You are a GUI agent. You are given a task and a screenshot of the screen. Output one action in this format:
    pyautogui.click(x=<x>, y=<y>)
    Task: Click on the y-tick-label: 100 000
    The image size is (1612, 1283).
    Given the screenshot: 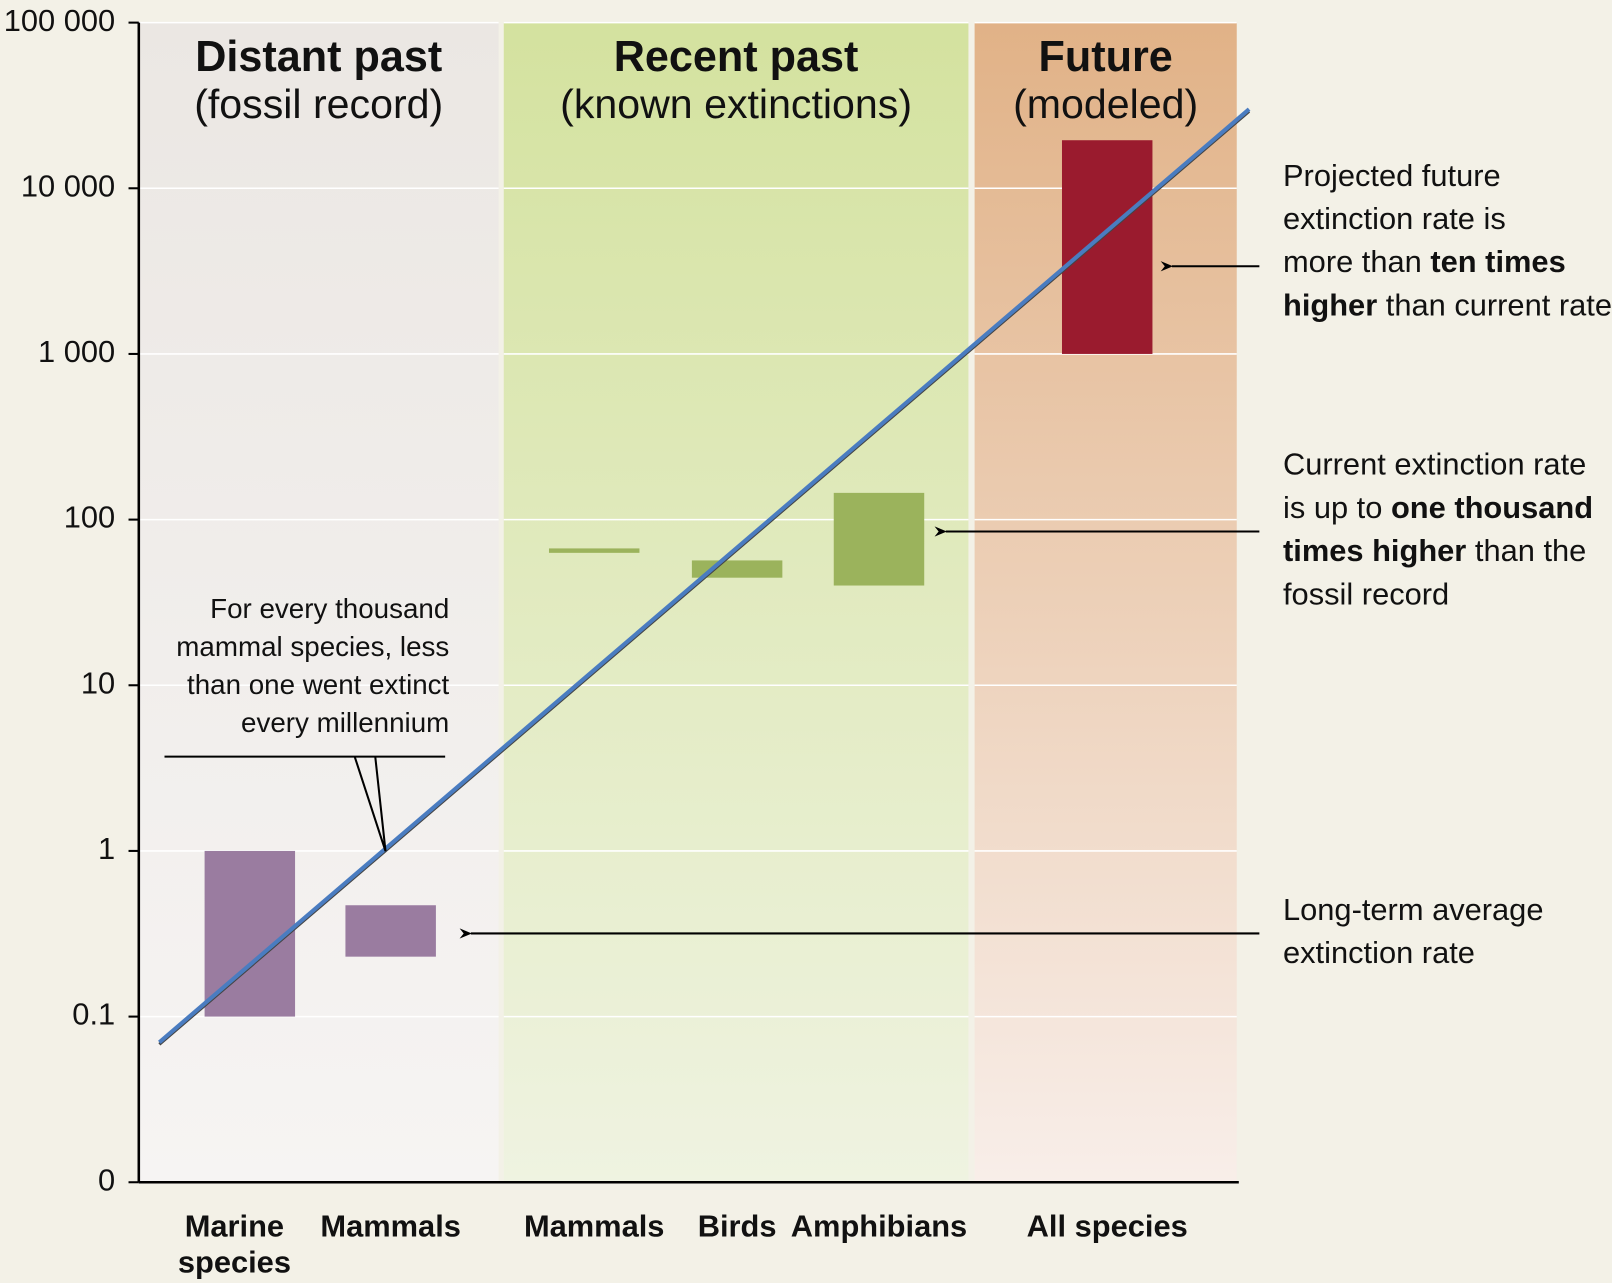 What is the action you would take?
    pyautogui.click(x=59, y=20)
    